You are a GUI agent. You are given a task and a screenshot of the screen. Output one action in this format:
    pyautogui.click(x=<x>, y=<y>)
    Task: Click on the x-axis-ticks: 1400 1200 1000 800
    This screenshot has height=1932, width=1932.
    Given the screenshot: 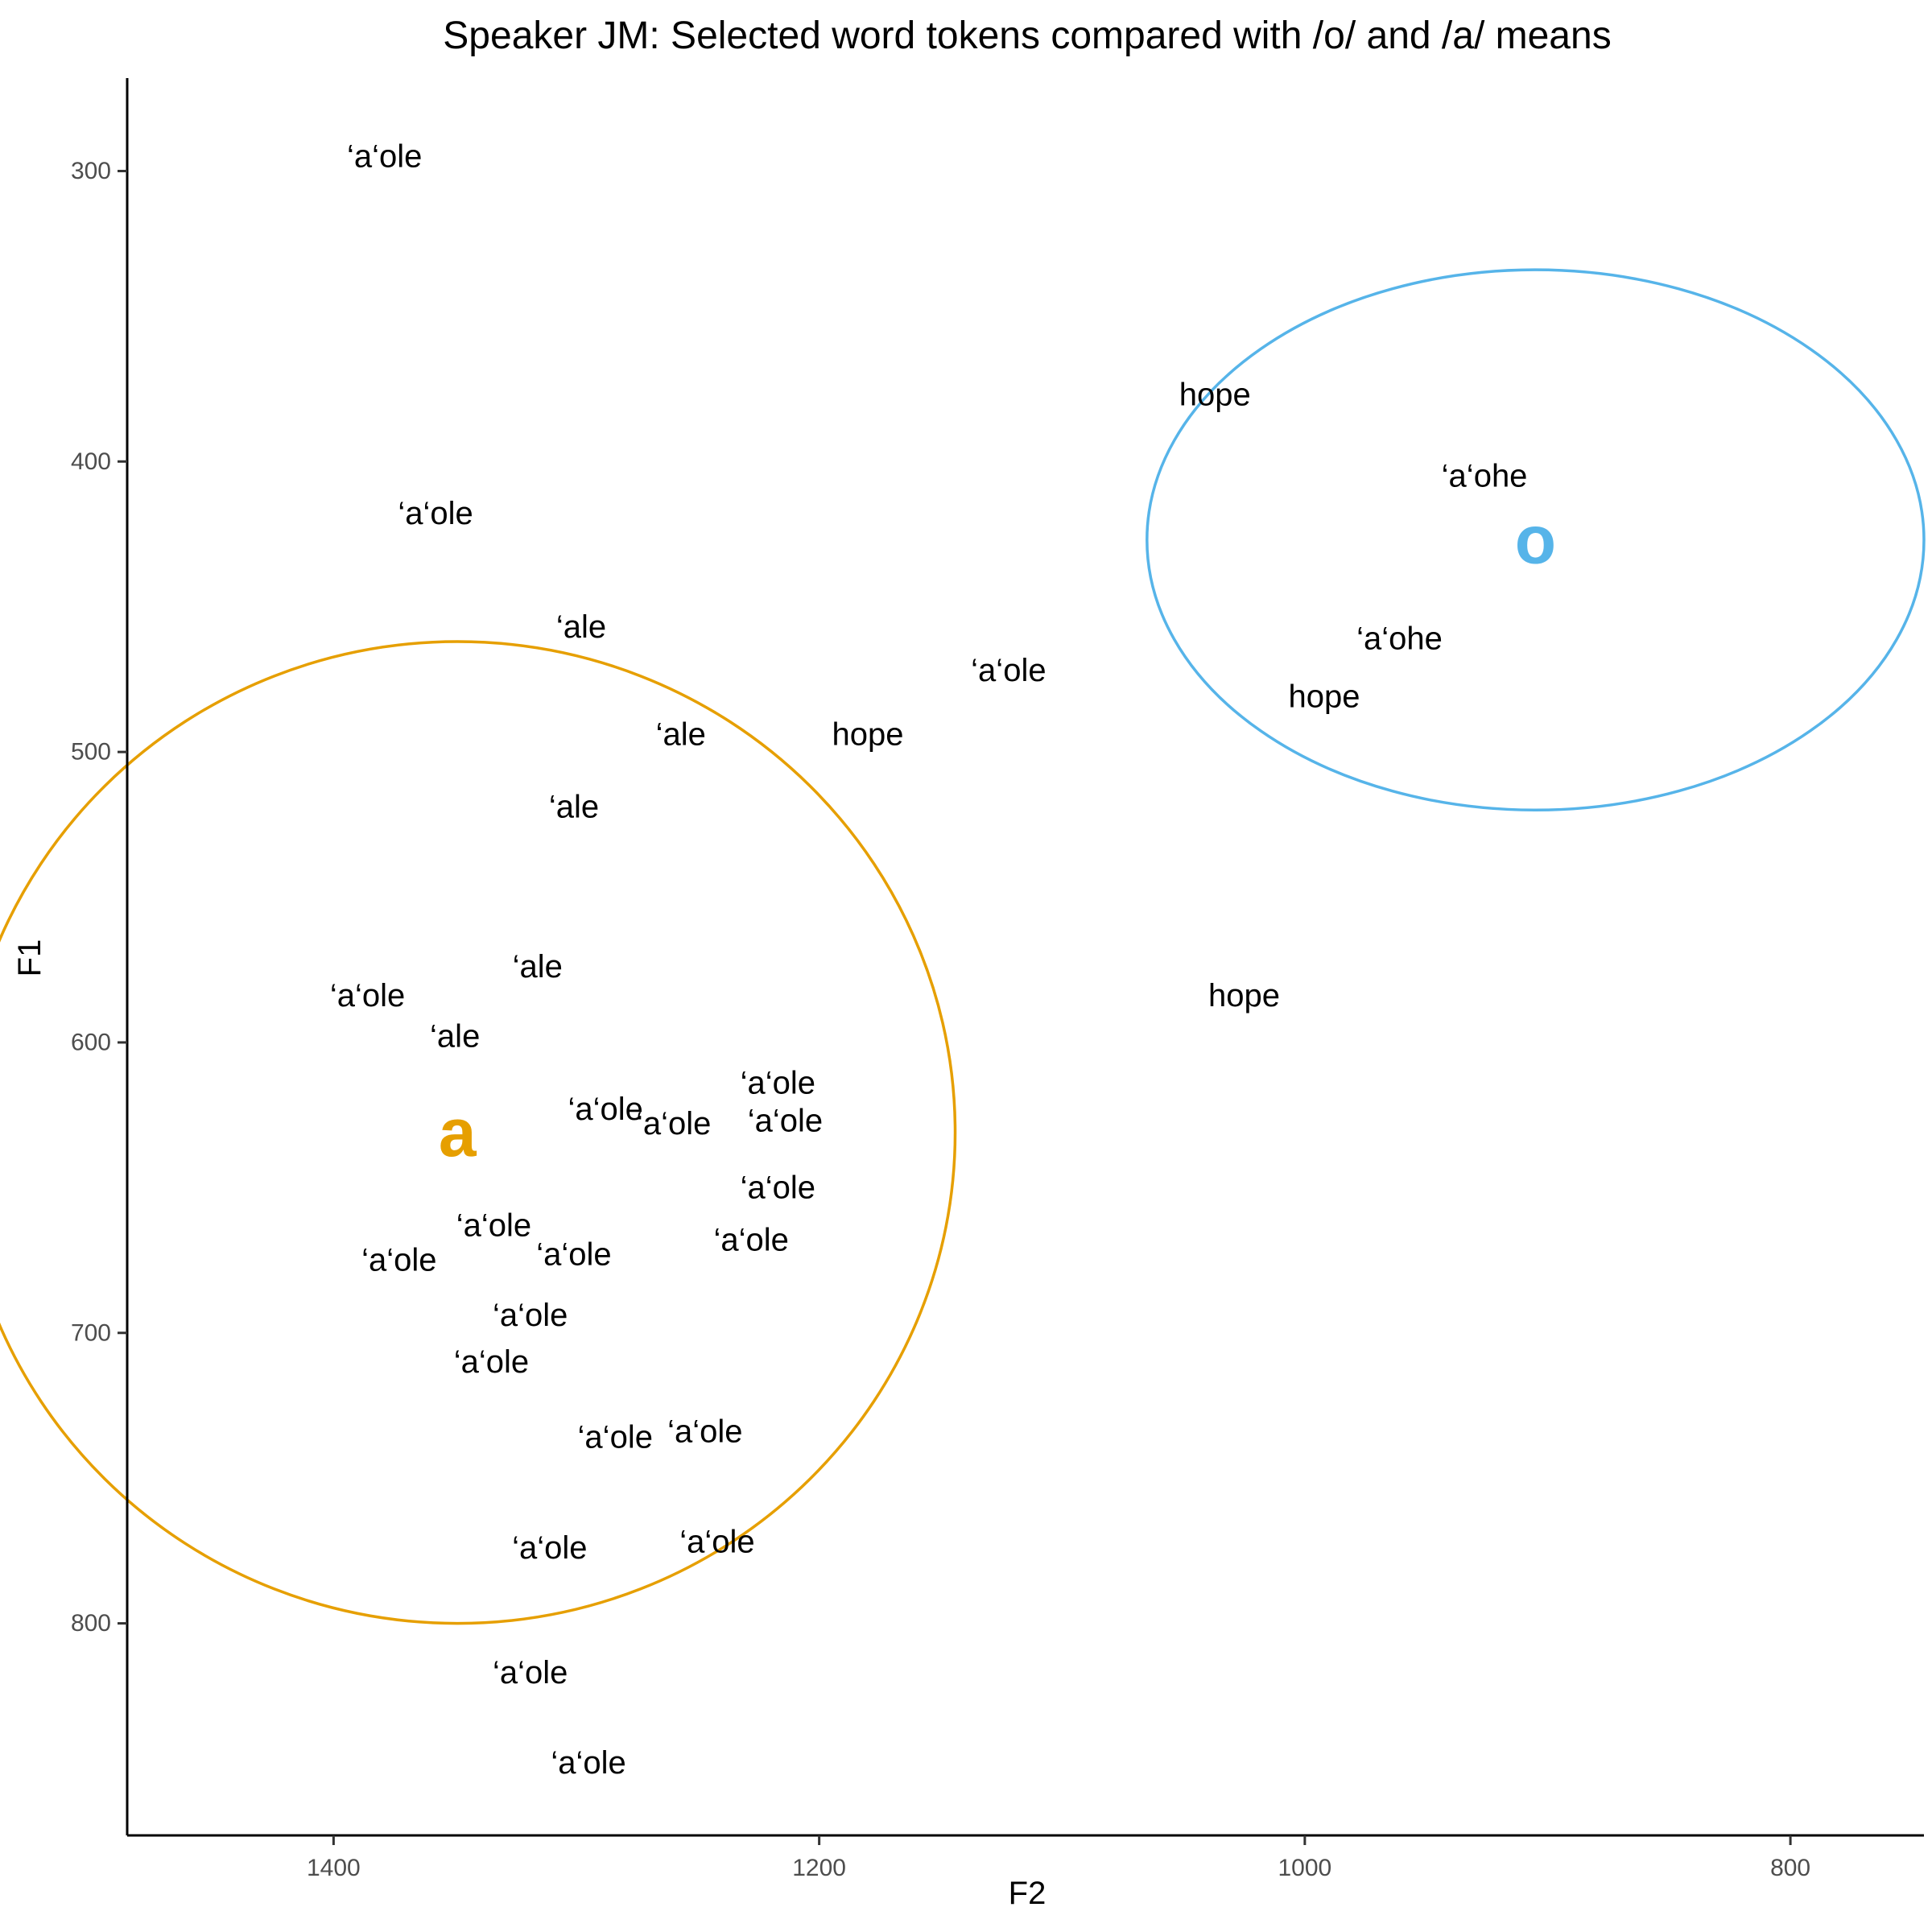 What is the action you would take?
    pyautogui.click(x=1058, y=1858)
    